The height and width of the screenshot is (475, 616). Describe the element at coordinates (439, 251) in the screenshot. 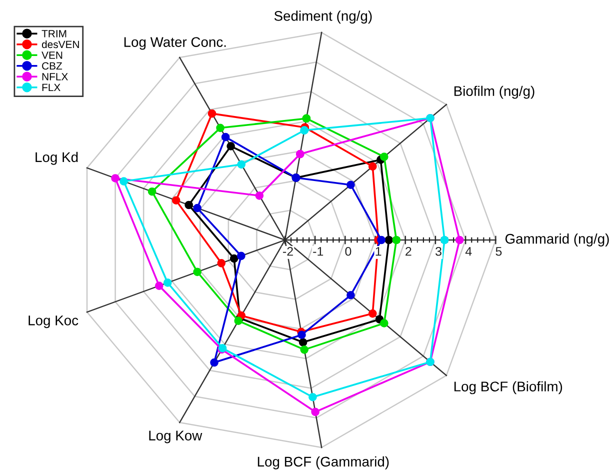

I see `y-tick-label: 3` at that location.